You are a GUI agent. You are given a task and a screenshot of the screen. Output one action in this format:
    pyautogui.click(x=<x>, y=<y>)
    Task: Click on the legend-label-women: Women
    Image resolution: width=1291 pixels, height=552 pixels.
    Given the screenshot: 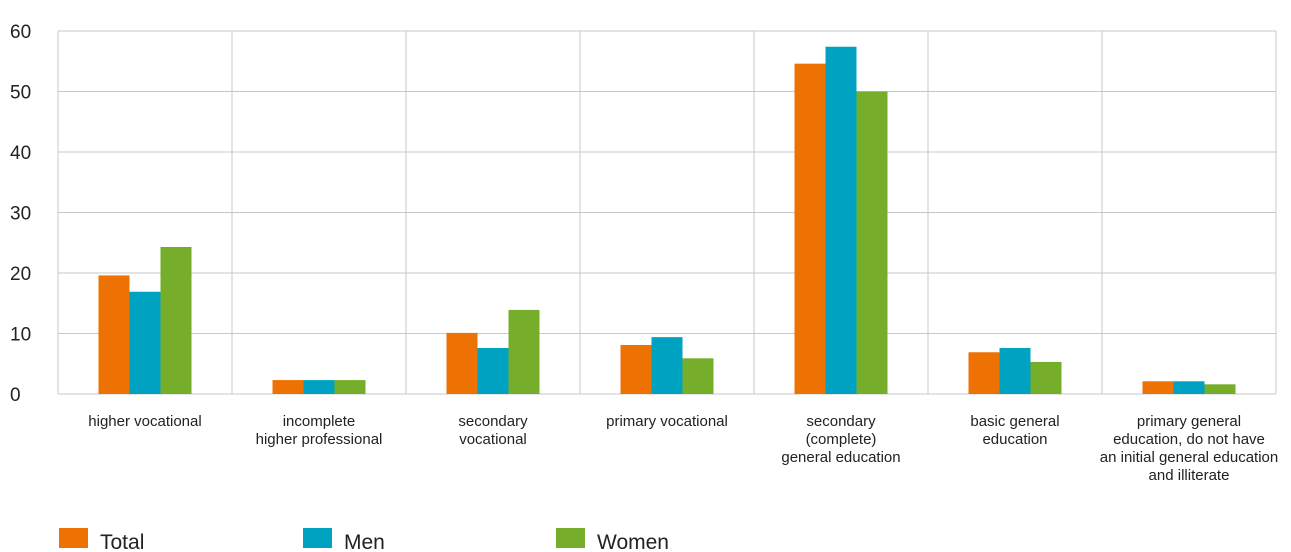 What is the action you would take?
    pyautogui.click(x=633, y=541)
    